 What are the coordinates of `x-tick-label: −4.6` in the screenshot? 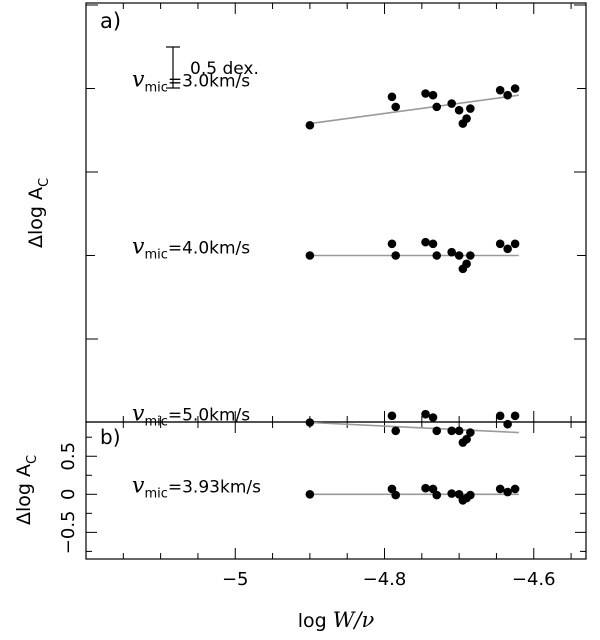 It's located at (534, 579).